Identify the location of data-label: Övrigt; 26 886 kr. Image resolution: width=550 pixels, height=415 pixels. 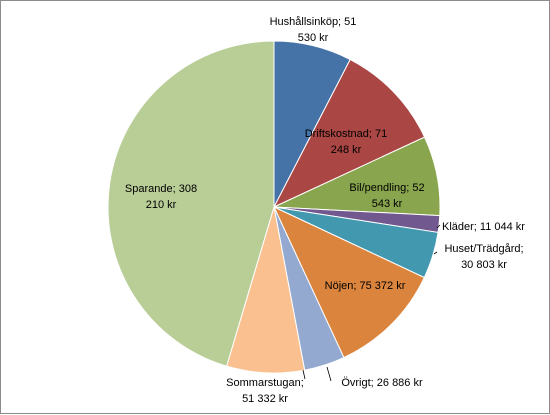
(382, 383).